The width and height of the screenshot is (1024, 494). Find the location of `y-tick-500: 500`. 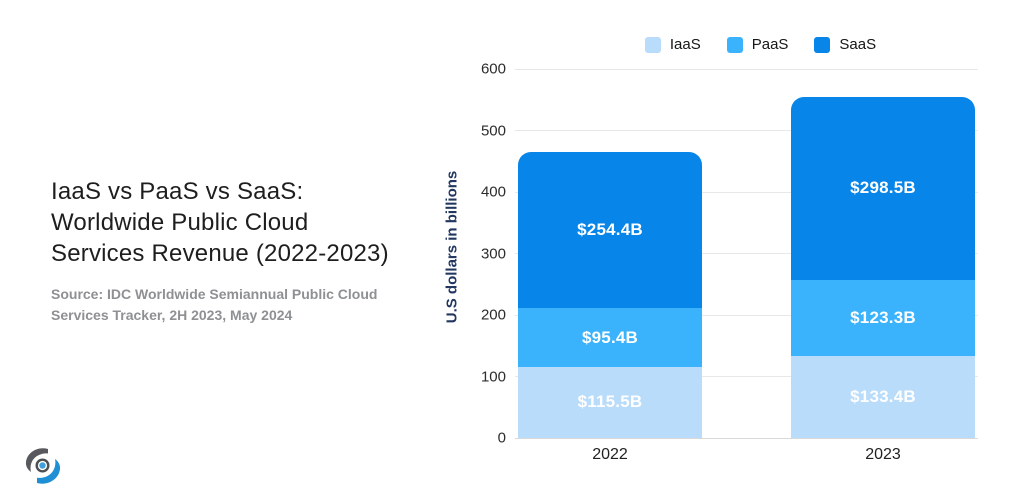

y-tick-500: 500 is located at coordinates (493, 130).